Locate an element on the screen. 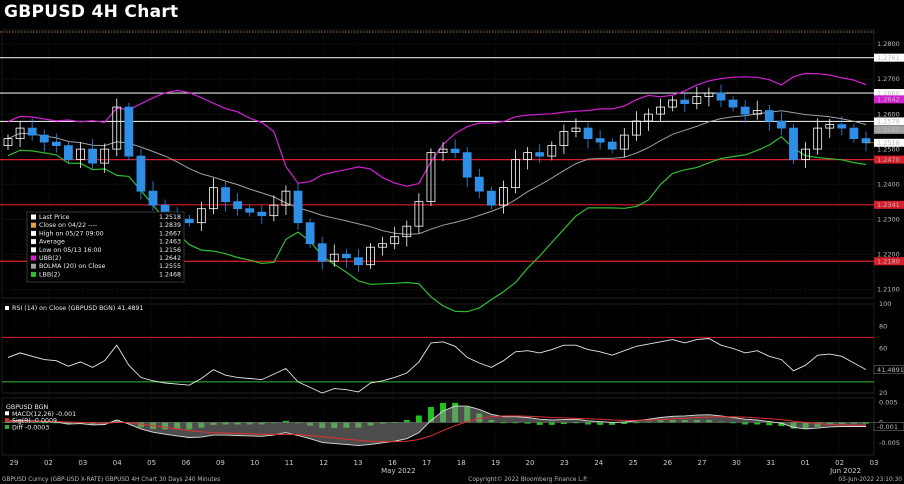 The height and width of the screenshot is (484, 904). x-group-label: May 2022 is located at coordinates (398, 471).